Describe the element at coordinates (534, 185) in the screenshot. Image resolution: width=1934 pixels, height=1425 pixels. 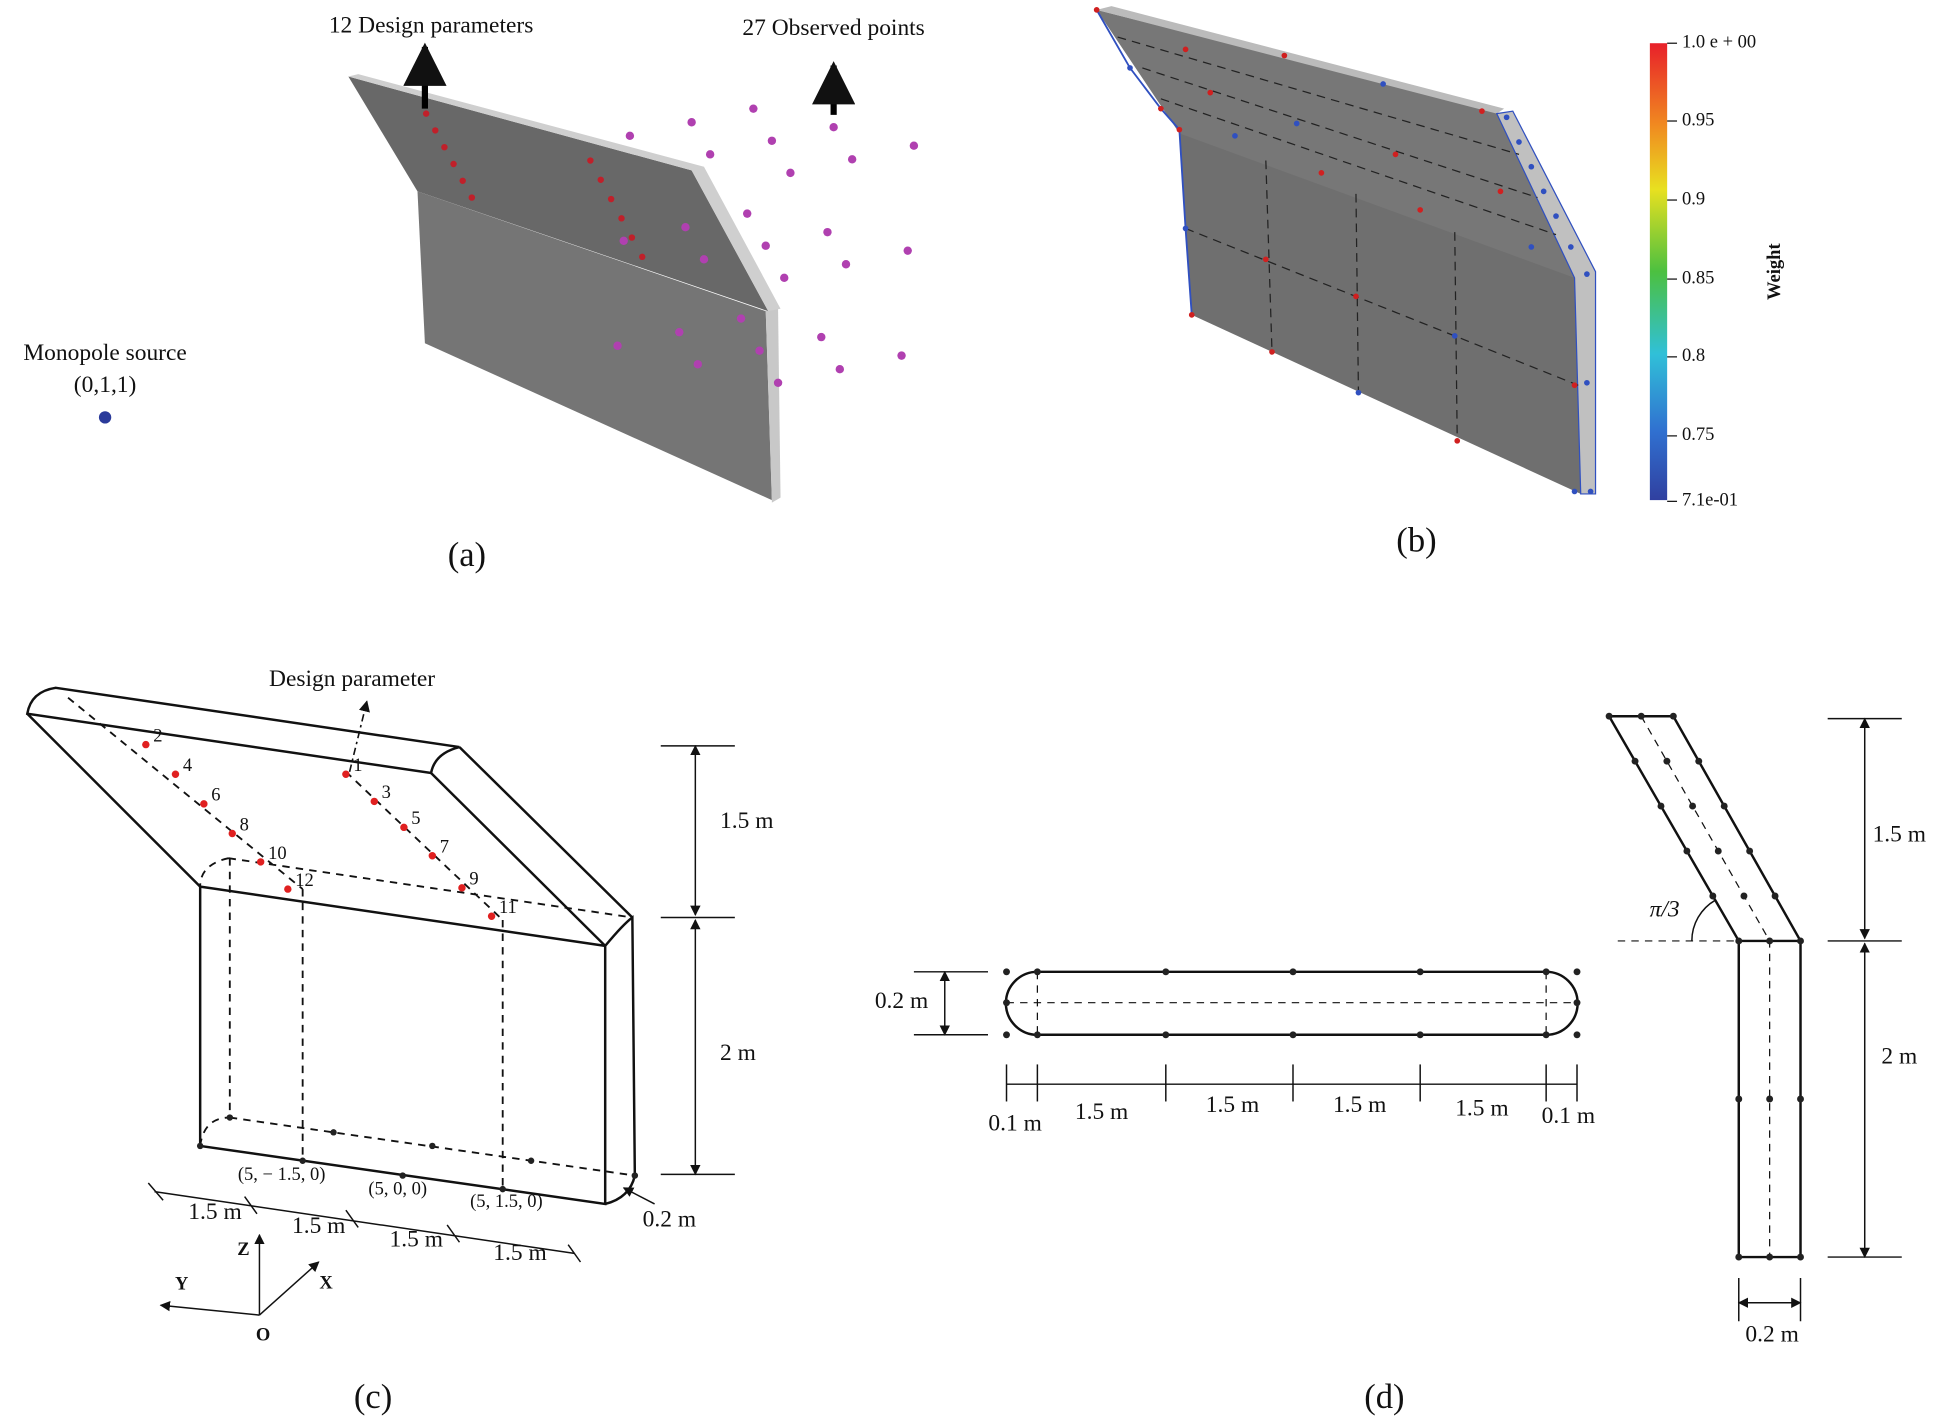
I see `design-points` at that location.